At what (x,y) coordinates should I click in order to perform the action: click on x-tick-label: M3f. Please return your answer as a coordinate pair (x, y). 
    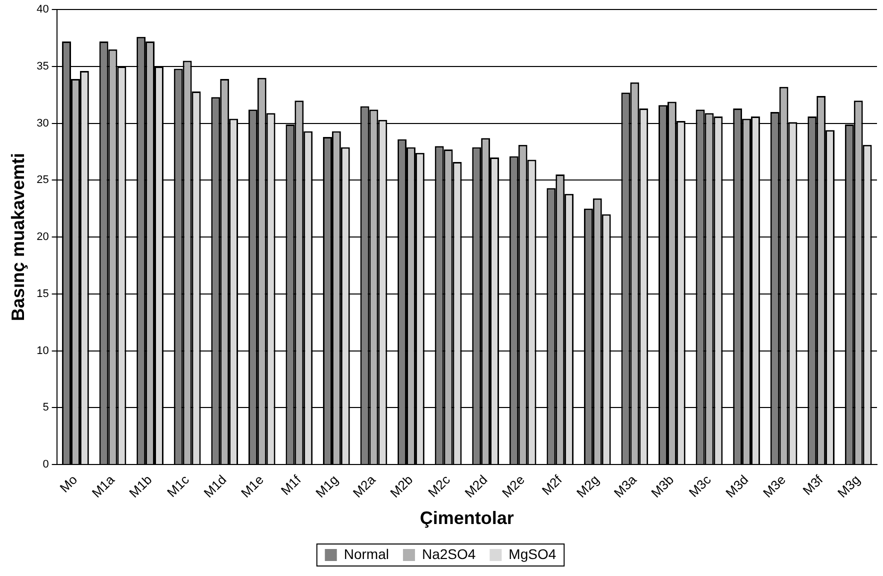
    Looking at the image, I should click on (813, 485).